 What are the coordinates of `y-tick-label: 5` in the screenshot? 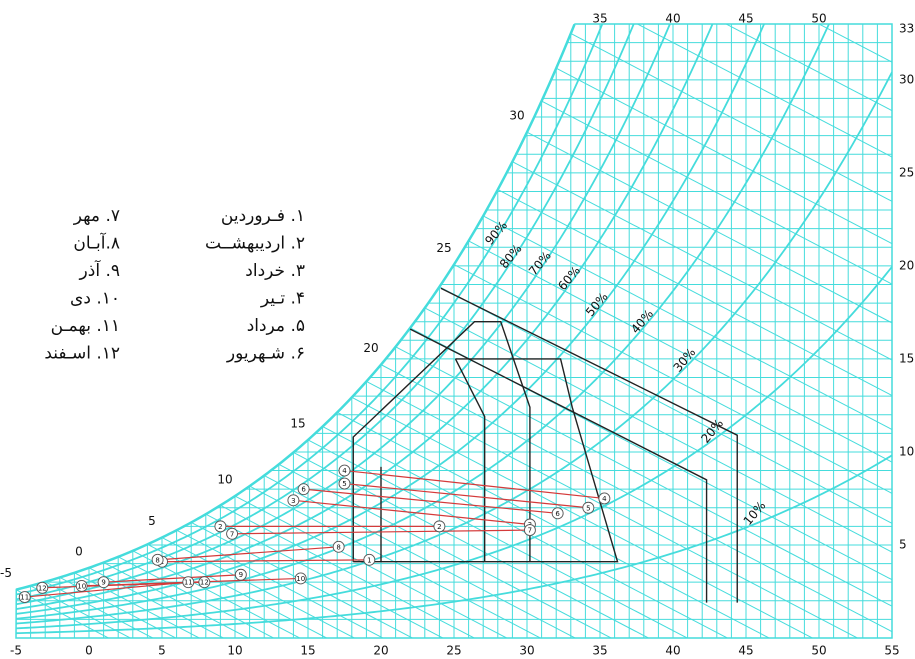 It's located at (903, 544).